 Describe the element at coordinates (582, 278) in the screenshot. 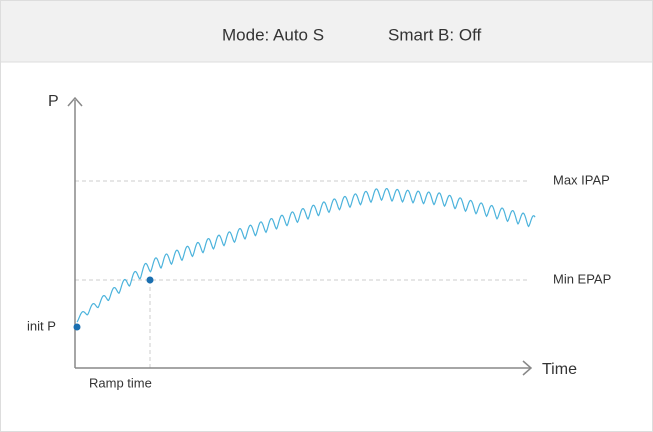

I see `min-label: Min EPAP` at that location.